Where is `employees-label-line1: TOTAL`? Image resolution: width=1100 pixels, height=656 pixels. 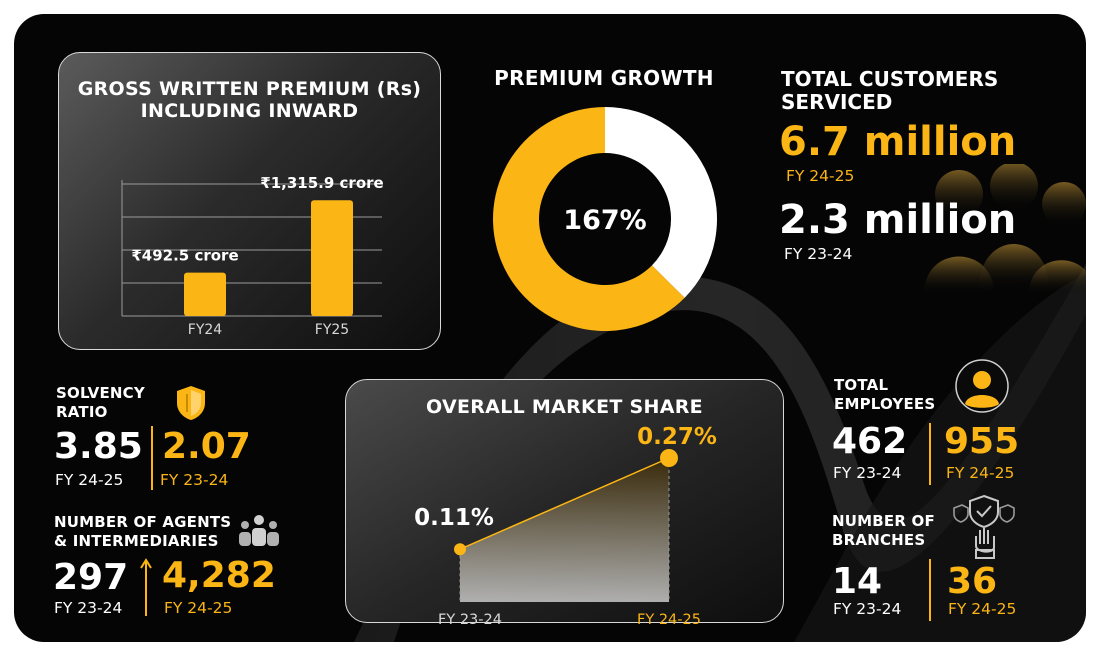
employees-label-line1: TOTAL is located at coordinates (861, 385).